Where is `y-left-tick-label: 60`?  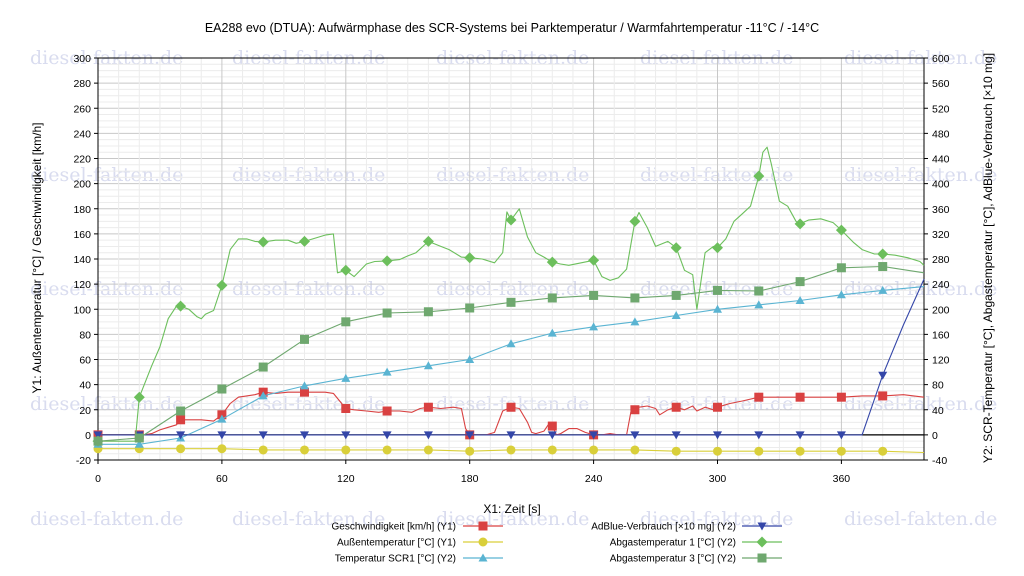 y-left-tick-label: 60 is located at coordinates (85, 361).